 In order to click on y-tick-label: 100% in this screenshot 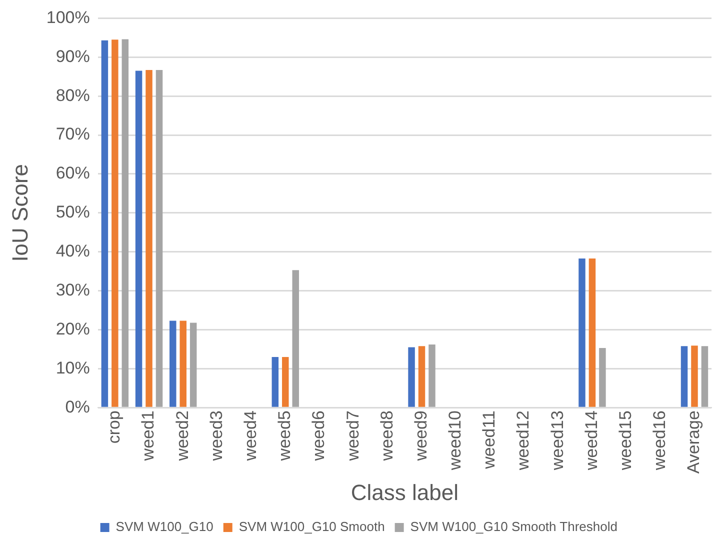, I will do `click(68, 17)`.